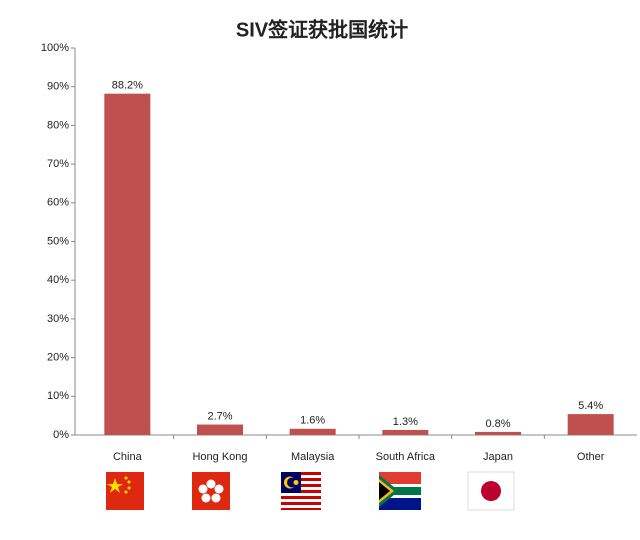  I want to click on x-tick-label: Other, so click(591, 457).